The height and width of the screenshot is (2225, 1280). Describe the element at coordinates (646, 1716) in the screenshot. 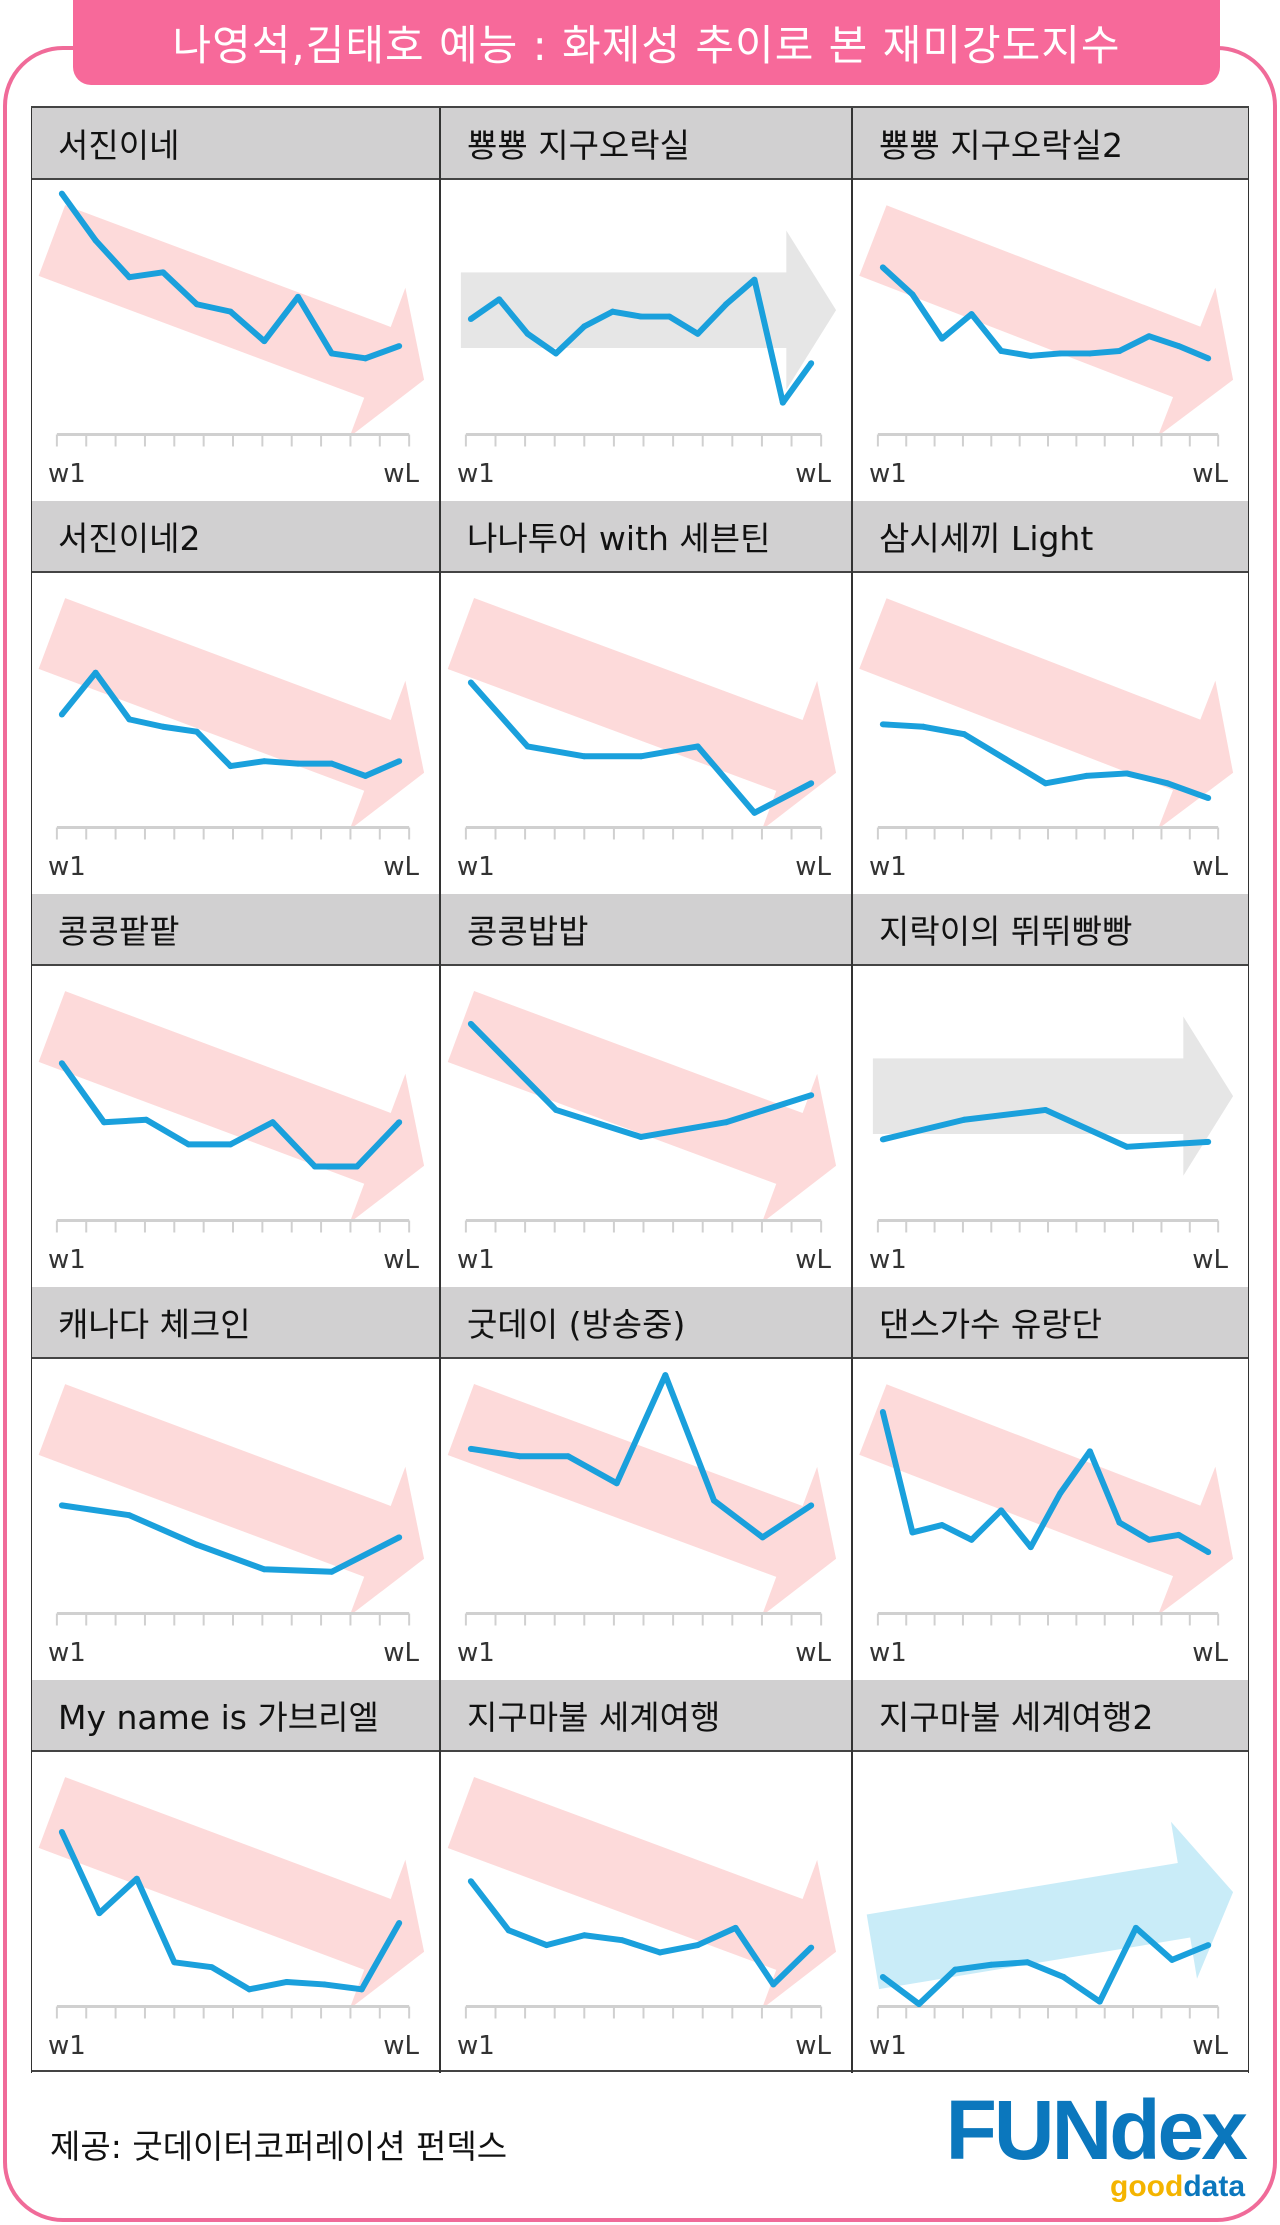

I see `chart-title: 지구마불 세계여행` at that location.